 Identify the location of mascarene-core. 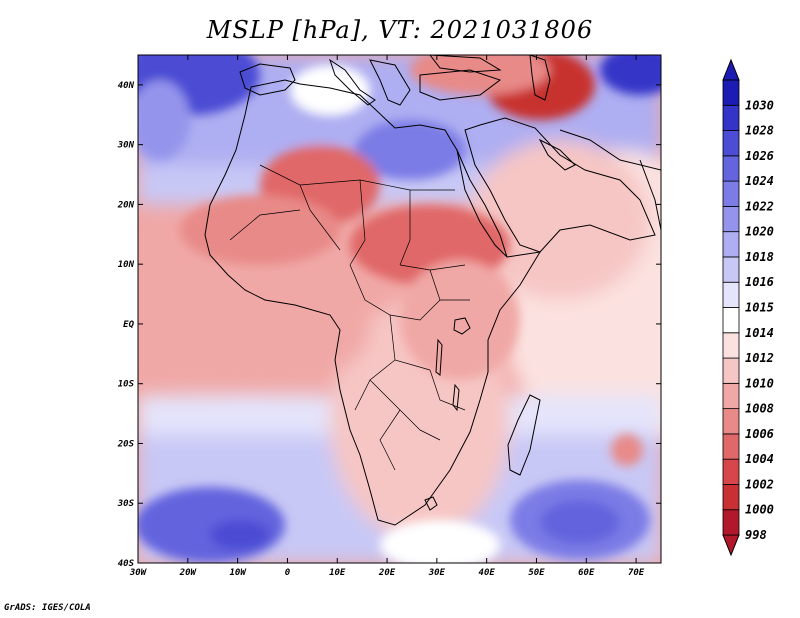
(580, 522).